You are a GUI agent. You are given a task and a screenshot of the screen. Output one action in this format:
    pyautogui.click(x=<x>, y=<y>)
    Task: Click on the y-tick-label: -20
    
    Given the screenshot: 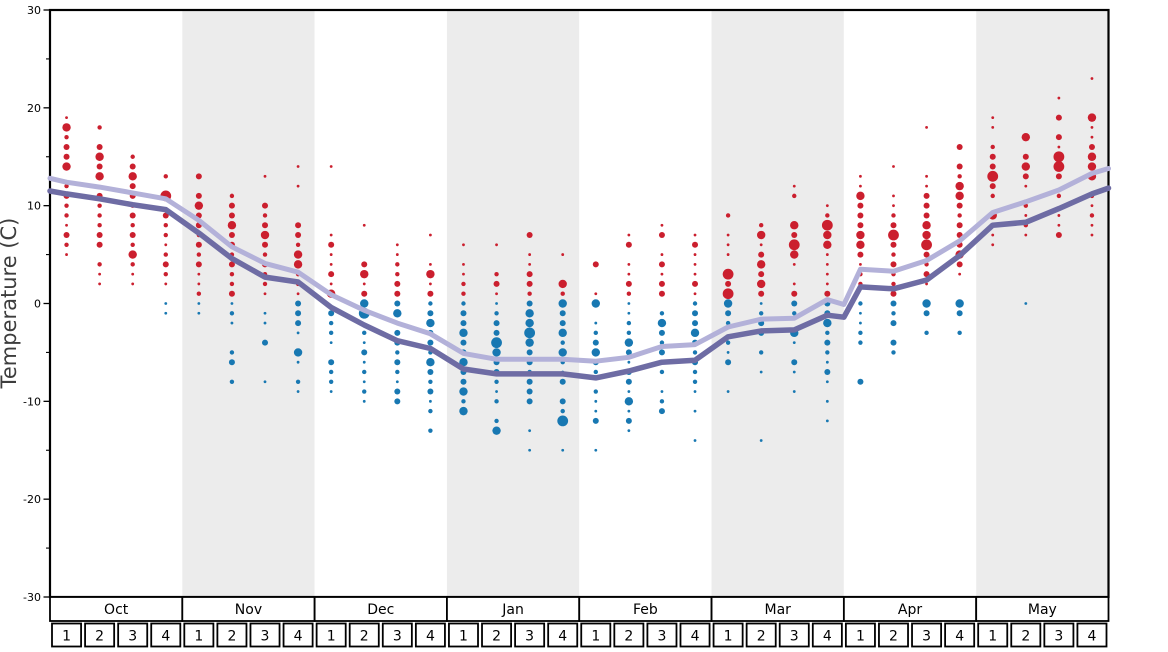 What is the action you would take?
    pyautogui.click(x=32, y=499)
    